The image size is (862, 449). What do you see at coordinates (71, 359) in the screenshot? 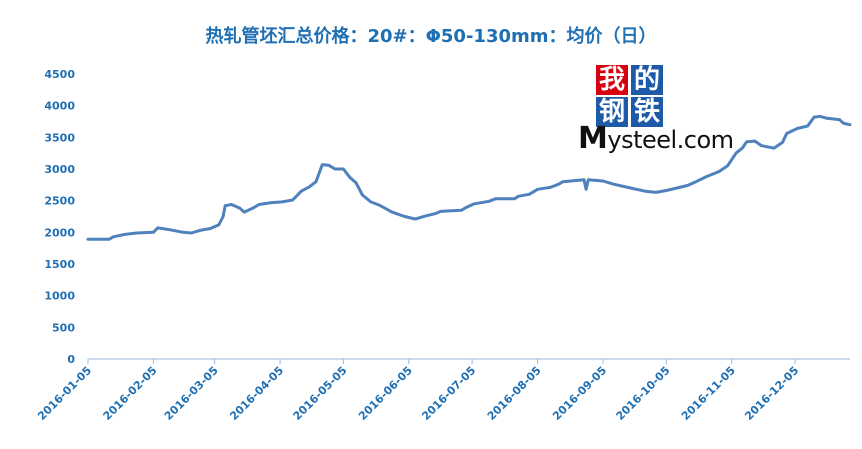
I see `y-tick-label: 0` at bounding box center [71, 359].